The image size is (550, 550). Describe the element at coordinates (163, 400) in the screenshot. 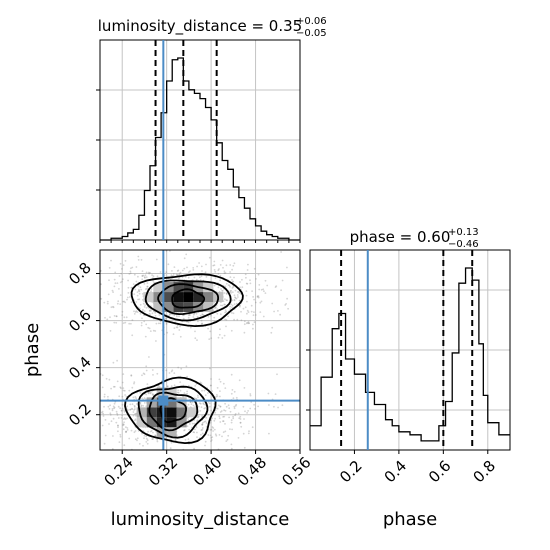

I see `joint-truth-marker` at that location.